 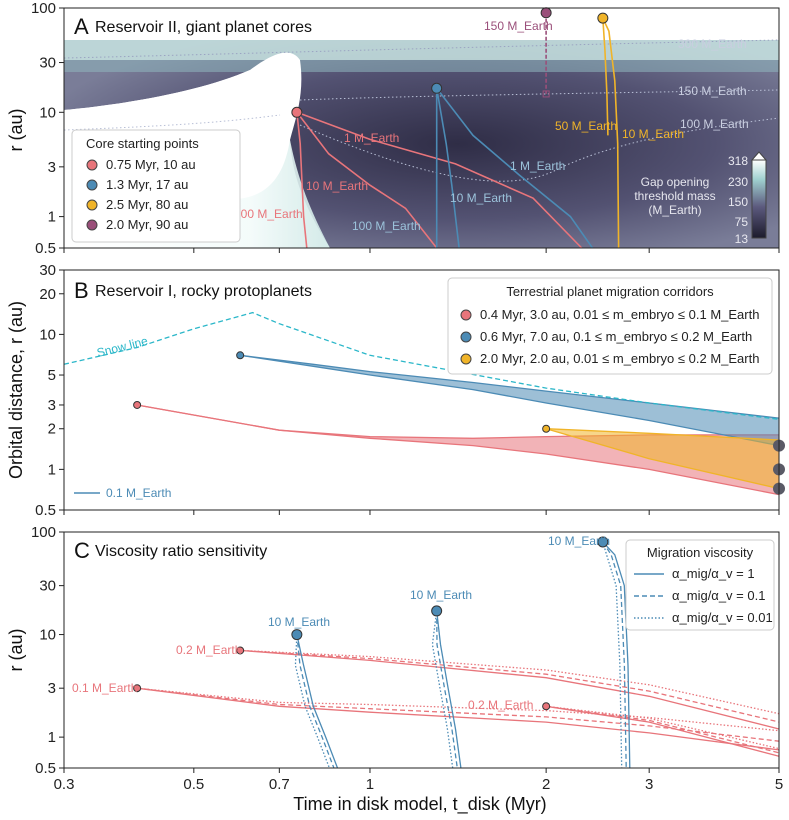 What do you see at coordinates (510, 400) in the screenshot?
I see `corridor-lower-blue` at bounding box center [510, 400].